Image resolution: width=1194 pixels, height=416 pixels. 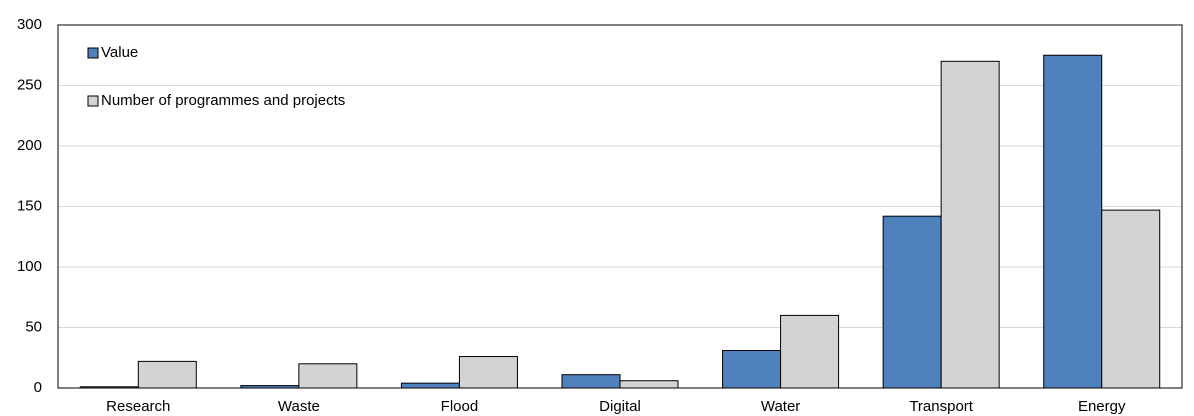 I want to click on y-tick-label: 250, so click(x=29, y=84).